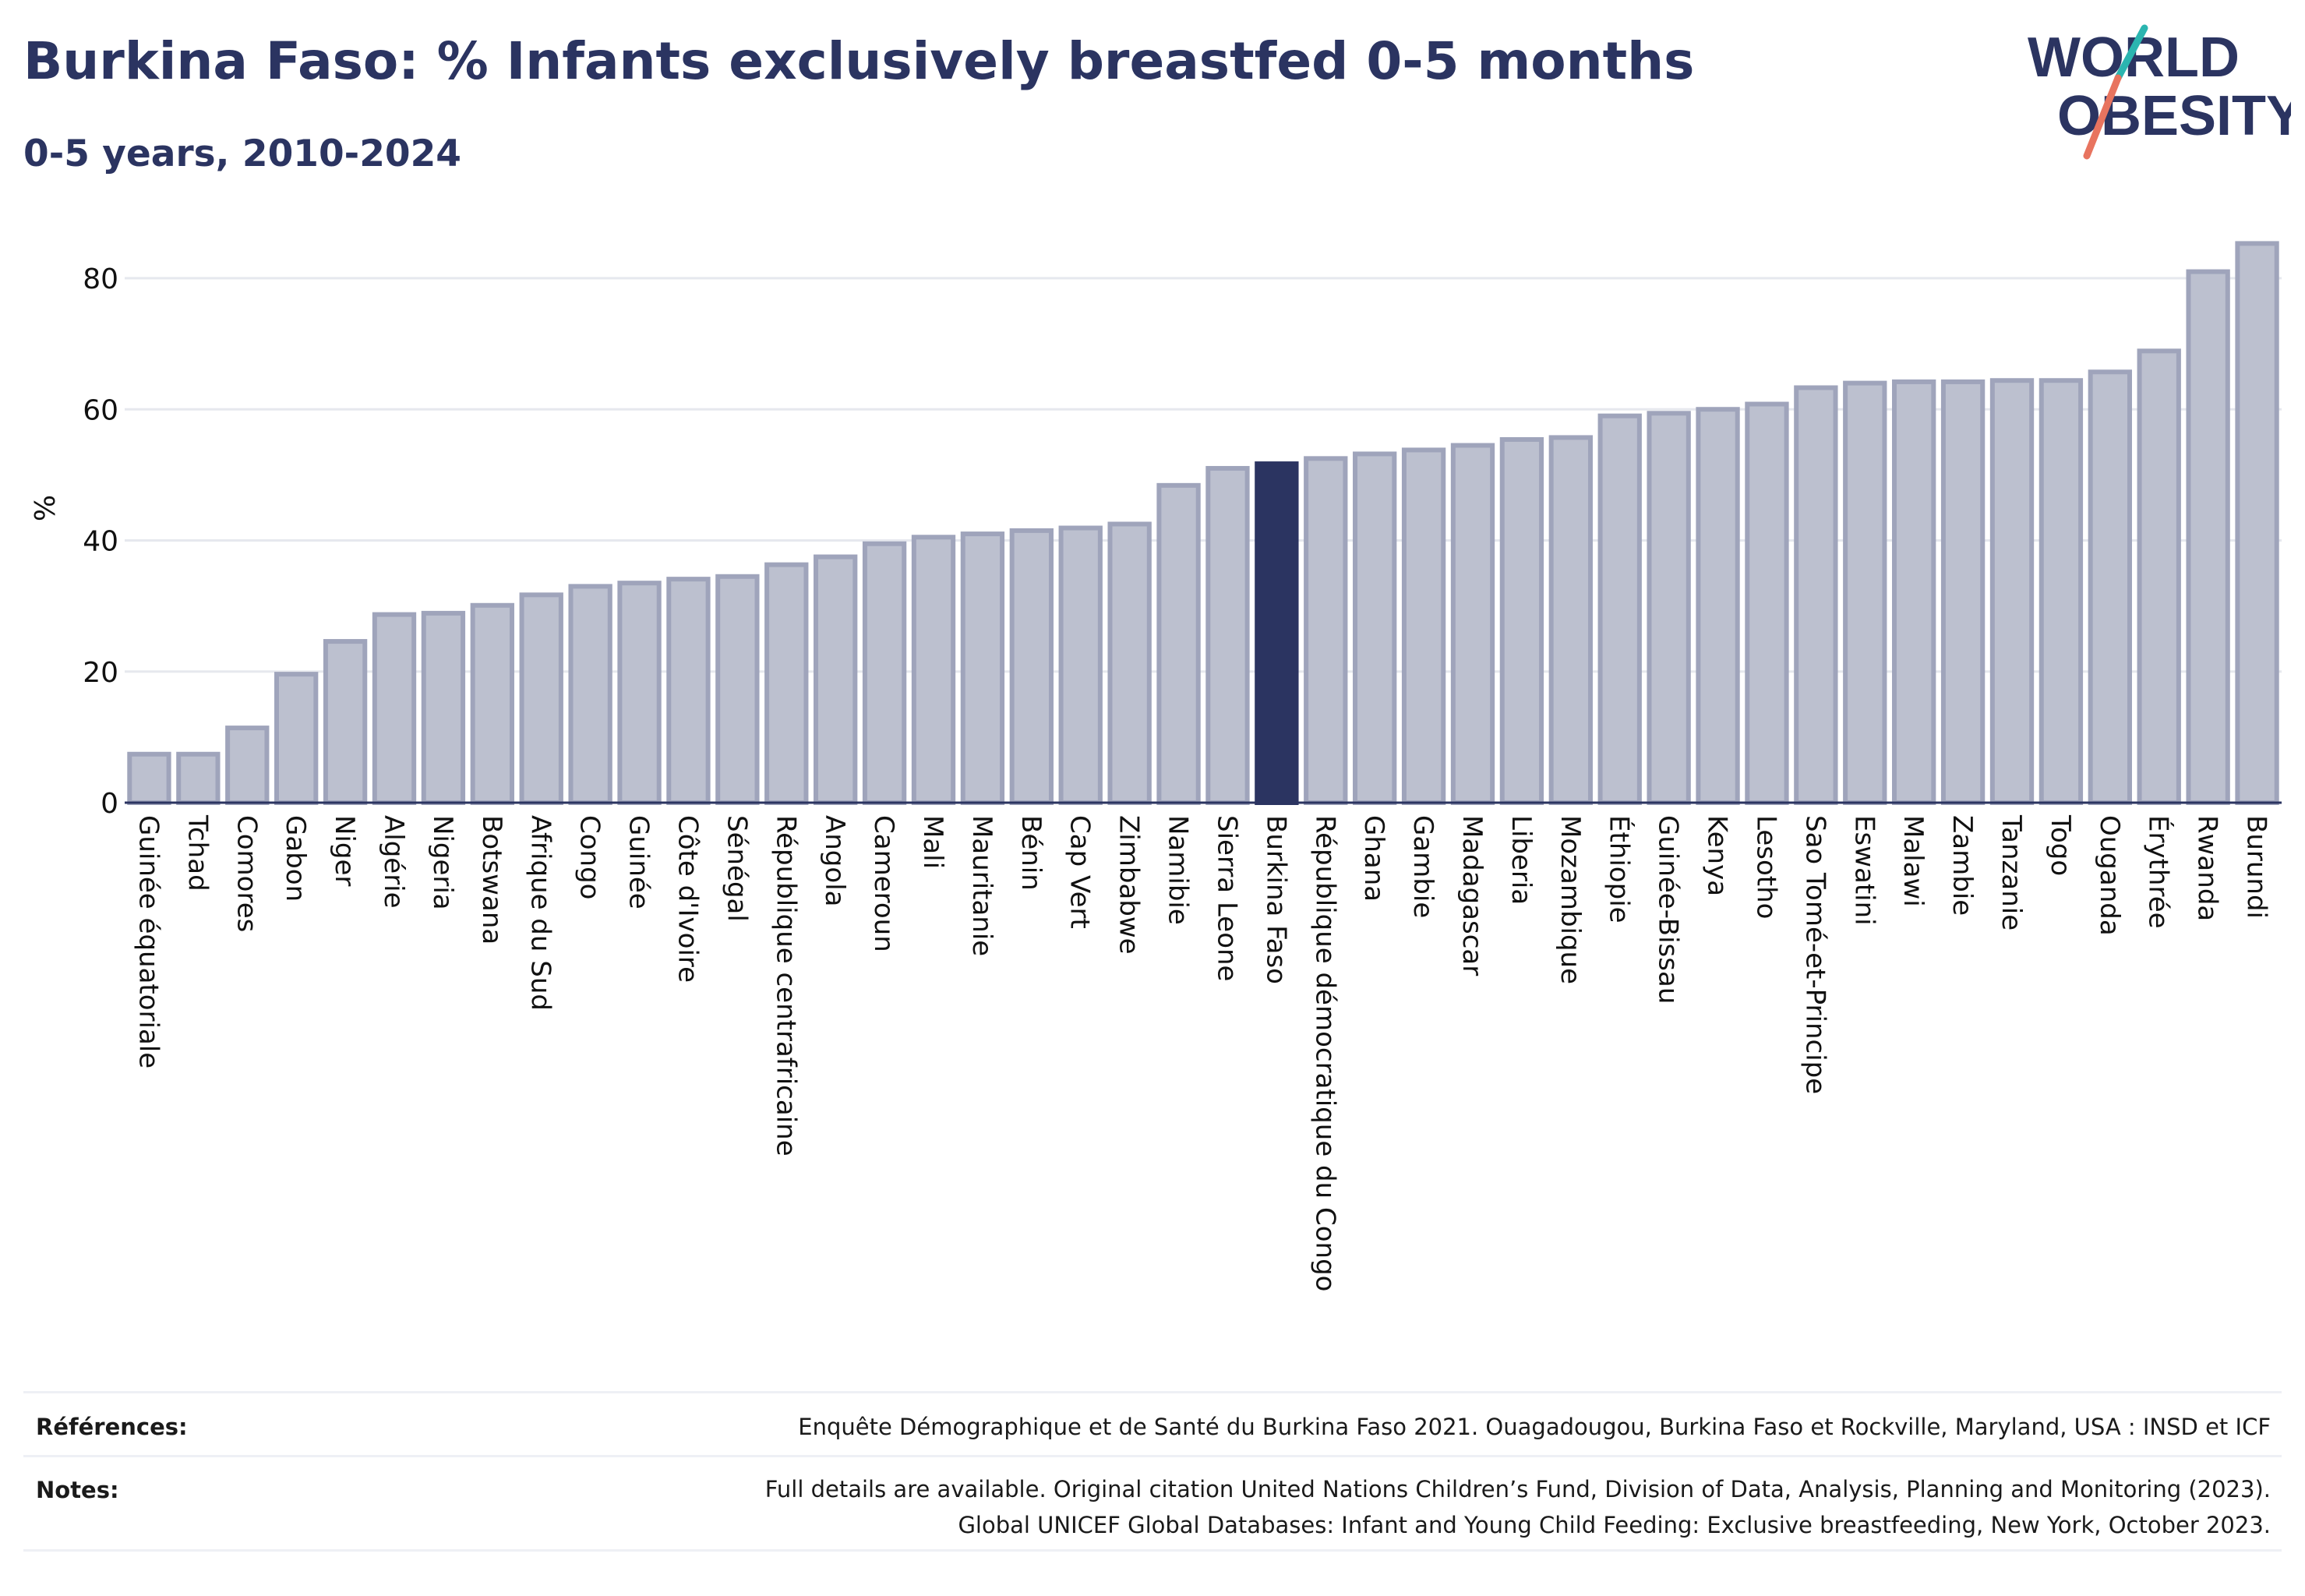  What do you see at coordinates (1422, 866) in the screenshot?
I see `x-tick-label: Gambie` at bounding box center [1422, 866].